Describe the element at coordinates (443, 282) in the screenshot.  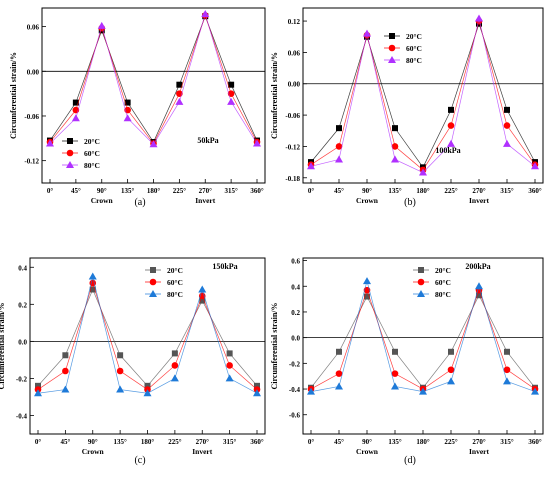
I see `legend-label: 60°C` at that location.